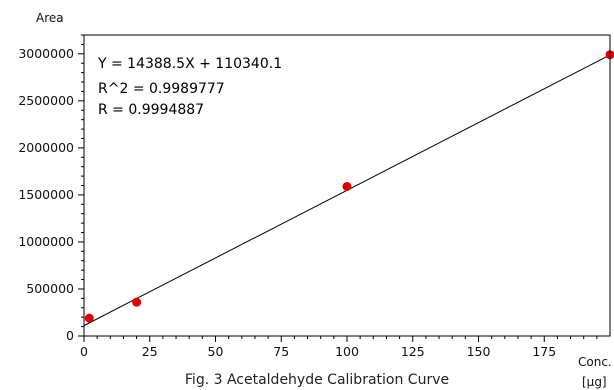 The height and width of the screenshot is (390, 614). I want to click on y-tick-label: 0, so click(70, 335).